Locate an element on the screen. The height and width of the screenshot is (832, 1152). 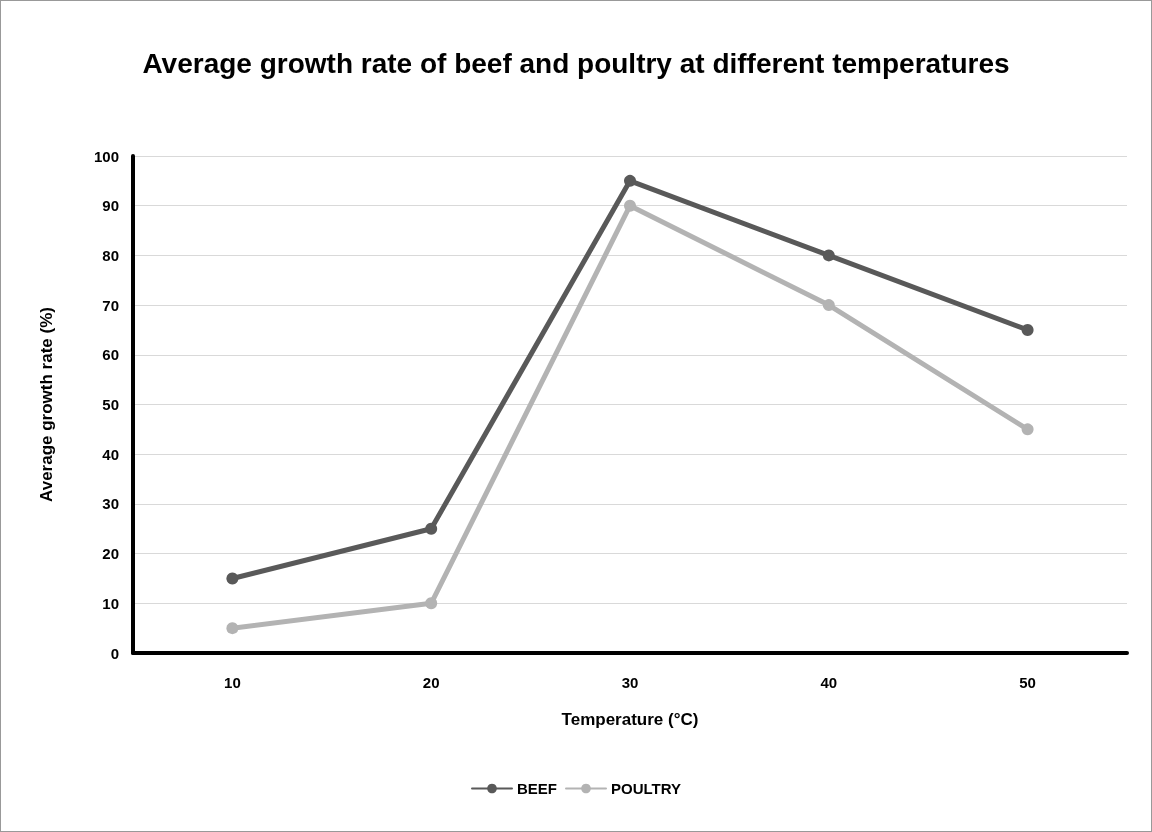
legend-label: BEEF is located at coordinates (537, 788).